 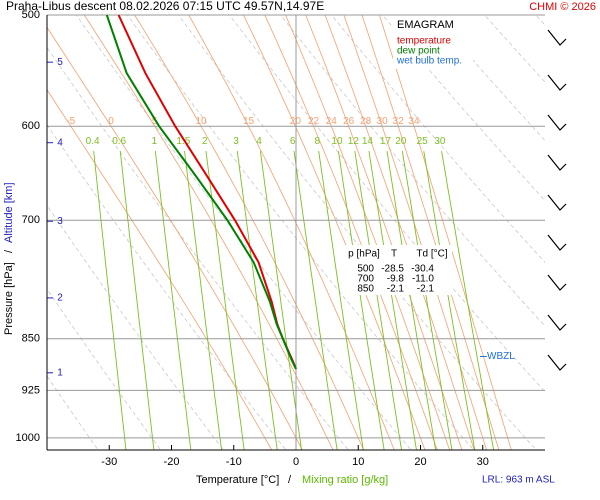 I want to click on mixing-ratio-label: 30, so click(x=440, y=141).